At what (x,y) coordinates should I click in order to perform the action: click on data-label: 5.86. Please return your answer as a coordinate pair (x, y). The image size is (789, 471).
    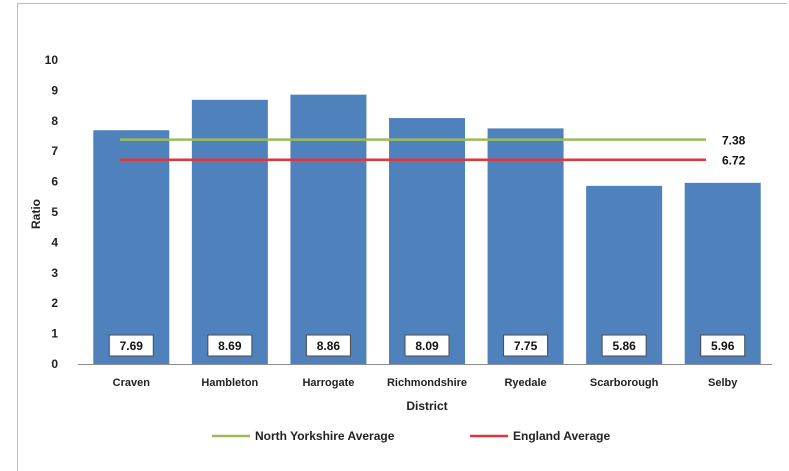
    Looking at the image, I should click on (624, 346).